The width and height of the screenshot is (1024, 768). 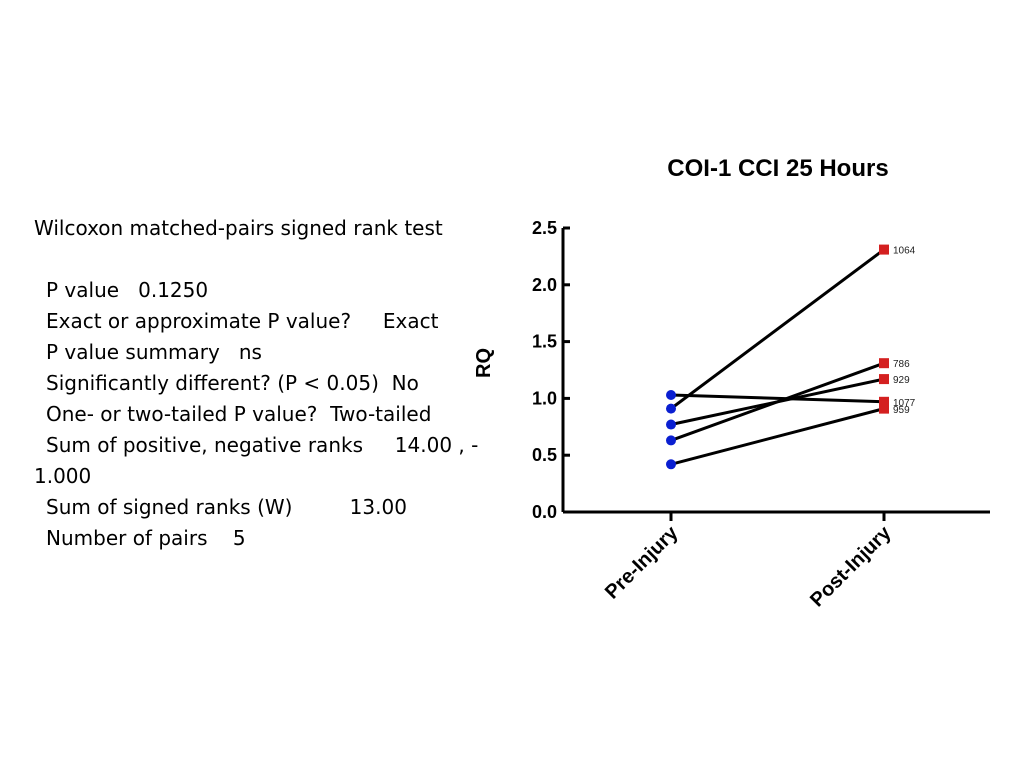 I want to click on stat-row: Exact or approximate P value? Exact, so click(x=259, y=321).